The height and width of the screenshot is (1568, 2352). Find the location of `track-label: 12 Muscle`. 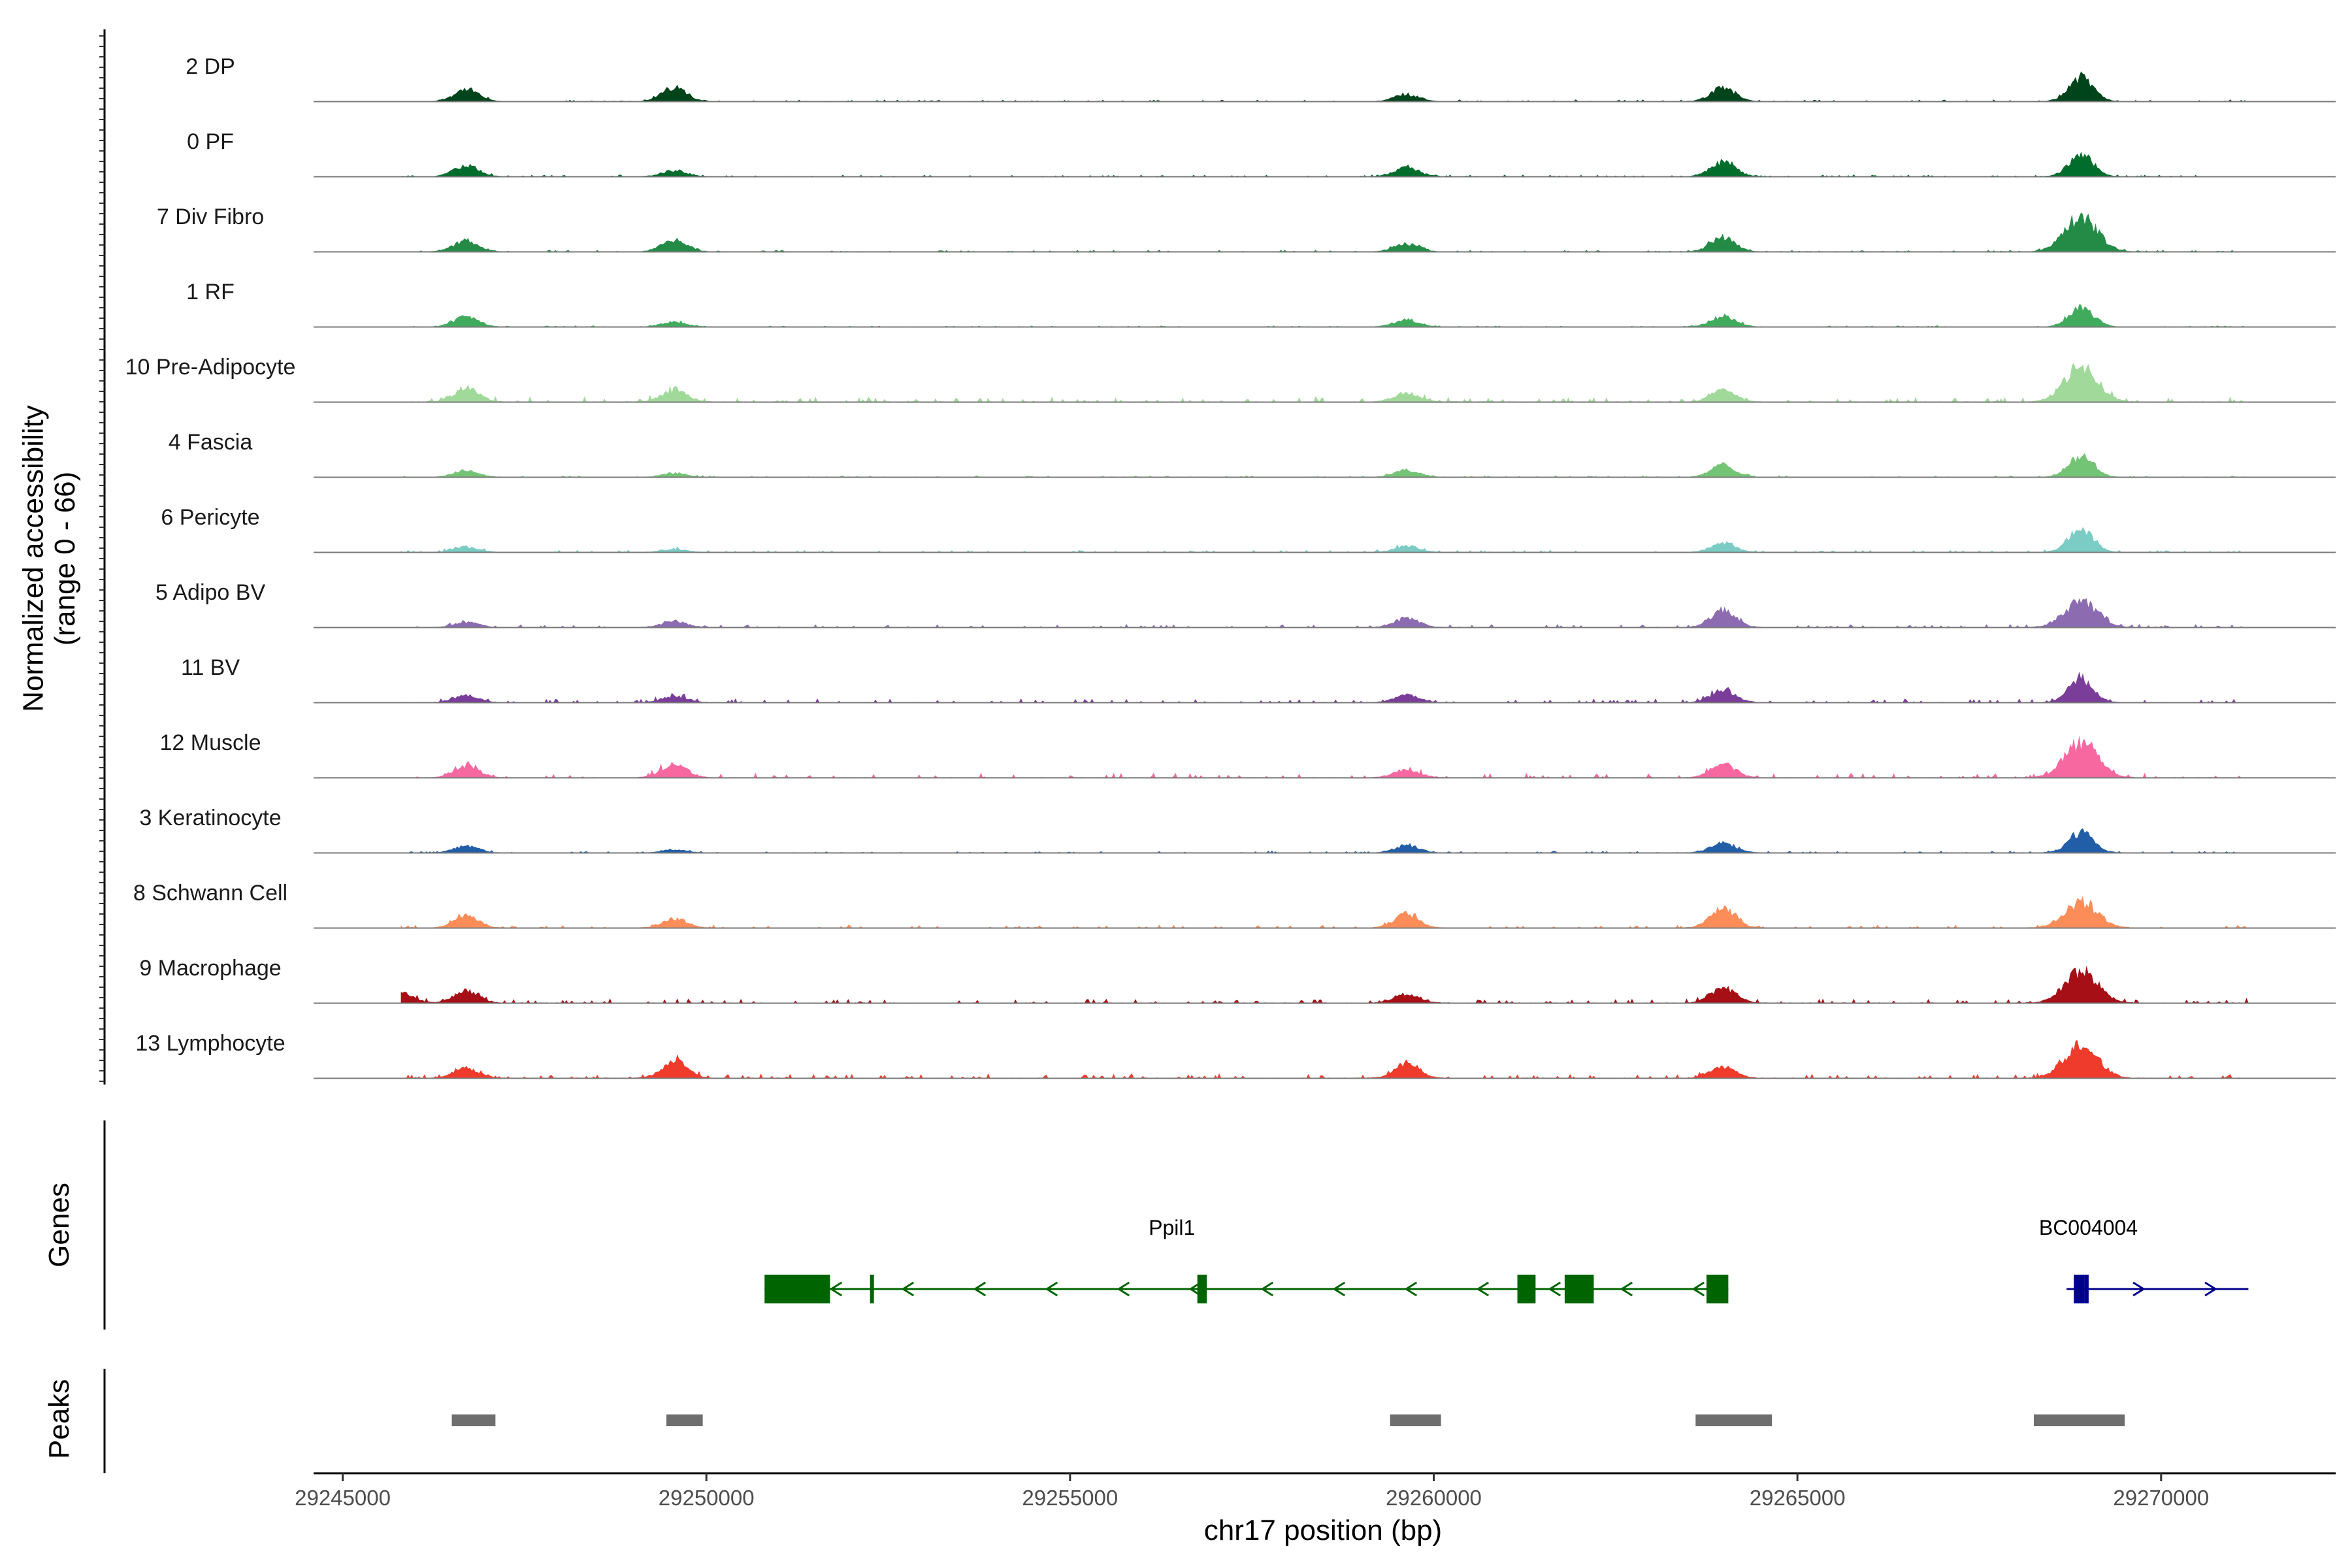

track-label: 12 Muscle is located at coordinates (210, 742).